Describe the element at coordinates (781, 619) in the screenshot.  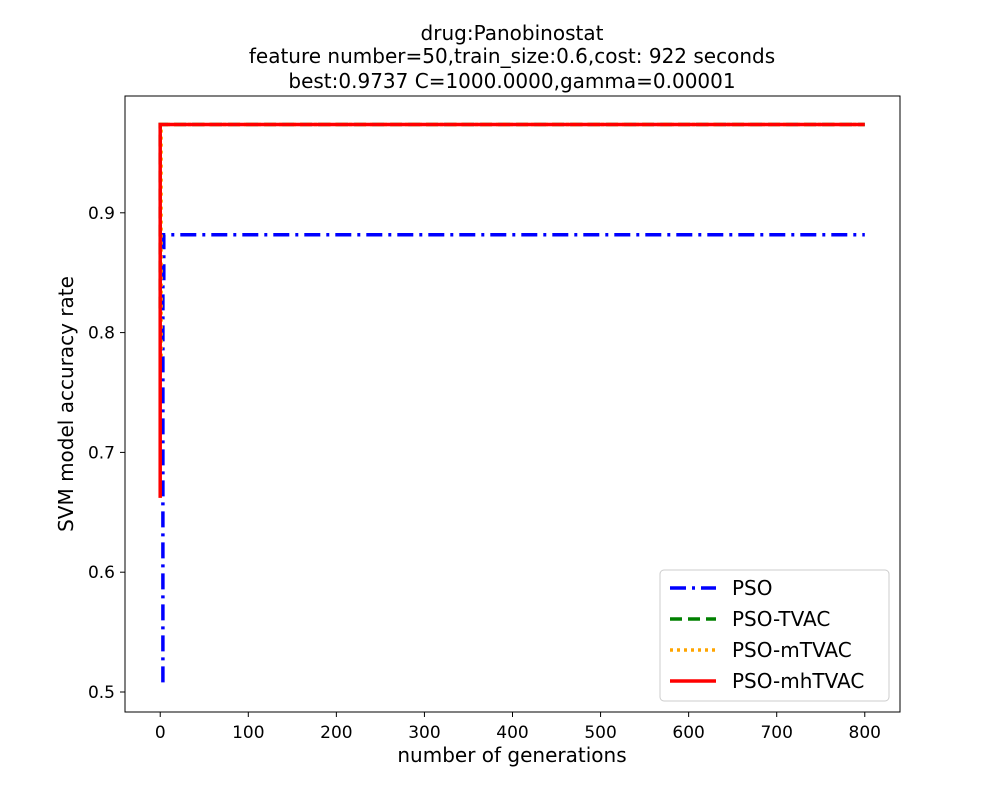
I see `legend-label: PSO-TVAC` at that location.